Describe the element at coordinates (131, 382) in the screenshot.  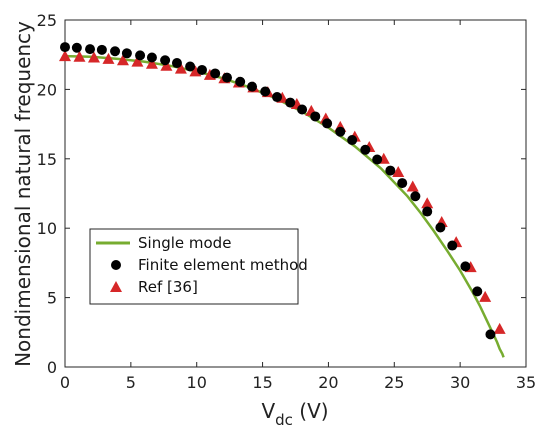
I see `x-tick-label: 5` at that location.